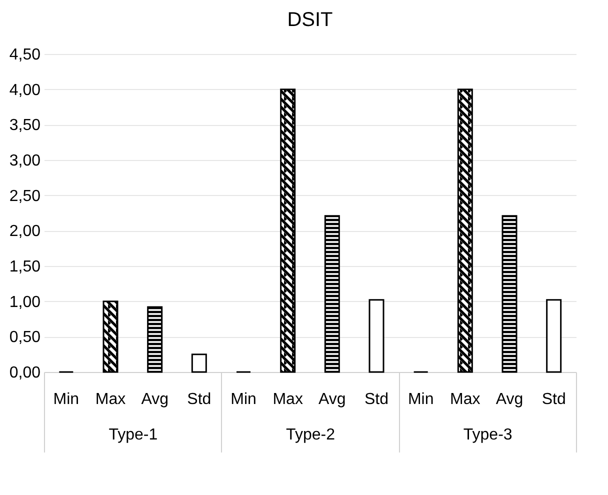 This screenshot has height=495, width=608. What do you see at coordinates (25, 337) in the screenshot?
I see `y-tick-label: 0,50` at bounding box center [25, 337].